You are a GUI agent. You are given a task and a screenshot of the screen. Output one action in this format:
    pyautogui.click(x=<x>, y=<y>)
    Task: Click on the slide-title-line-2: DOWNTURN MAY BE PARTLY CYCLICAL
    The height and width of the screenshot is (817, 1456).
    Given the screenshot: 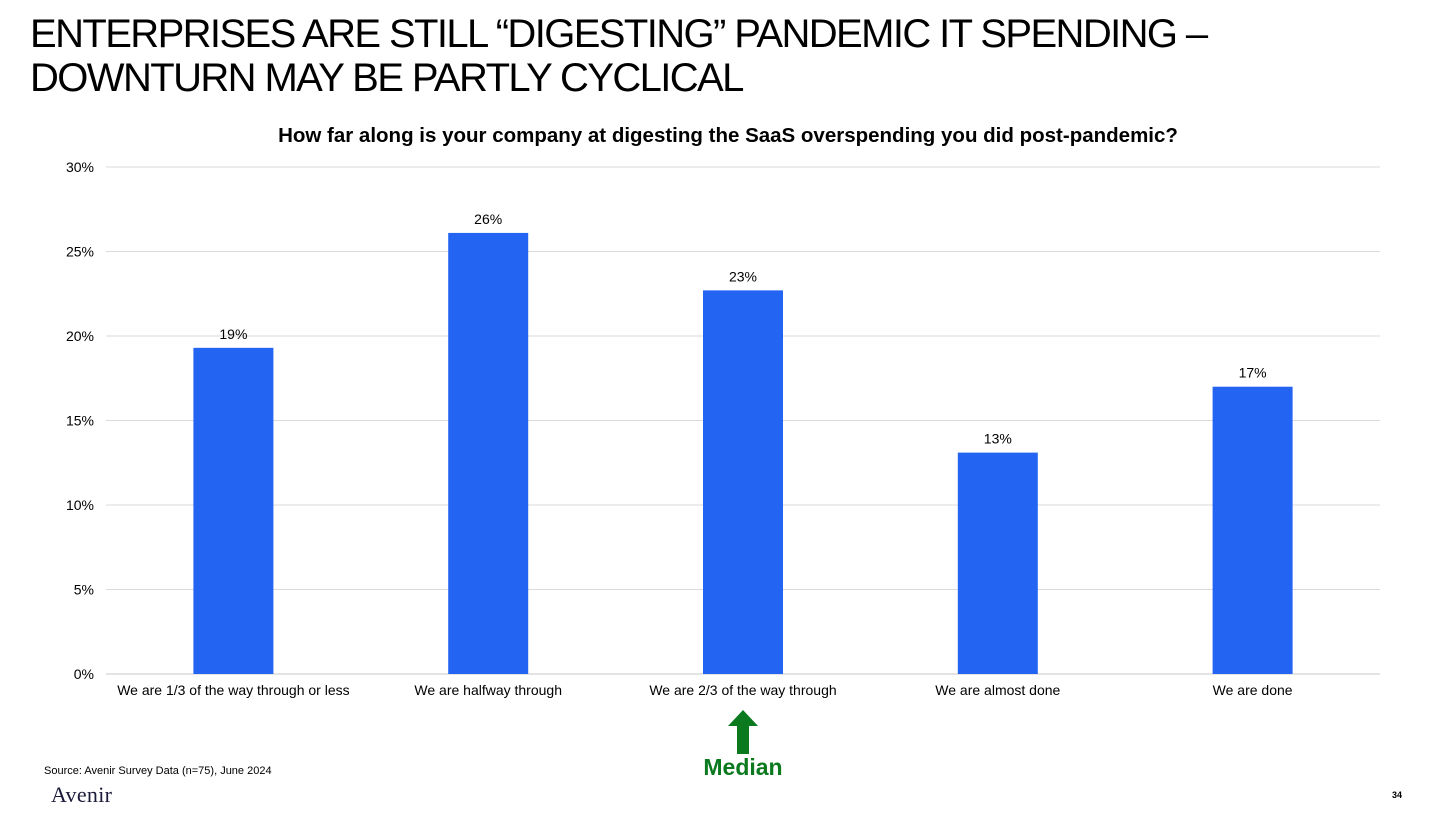 What is the action you would take?
    pyautogui.click(x=387, y=78)
    